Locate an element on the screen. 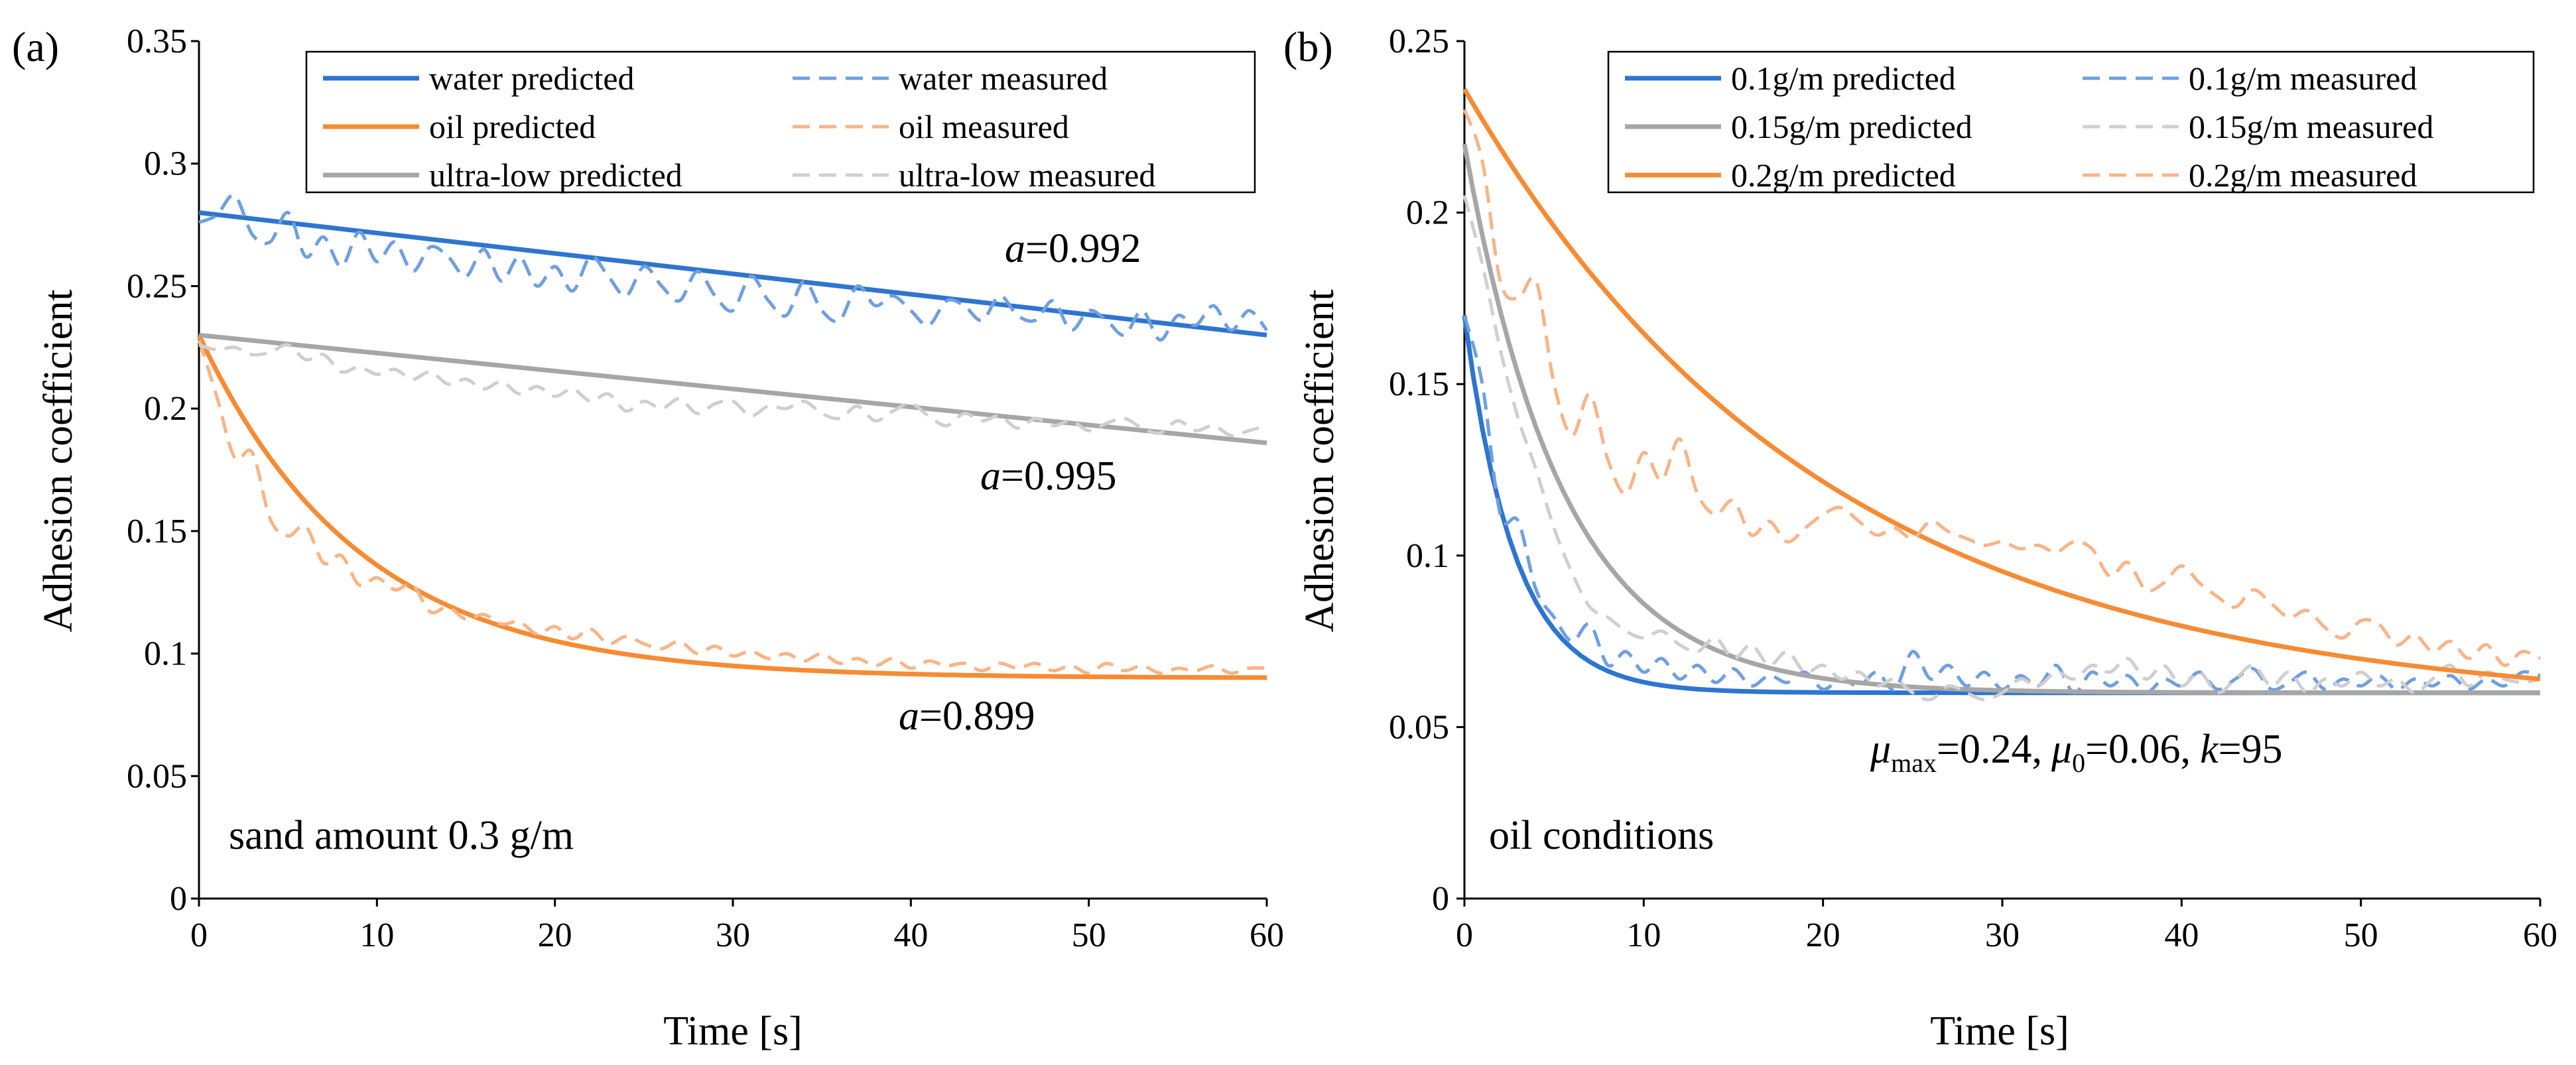 Image resolution: width=2576 pixels, height=1065 pixels. panel-a-ylabel: Adhesion coefficient is located at coordinates (59, 460).